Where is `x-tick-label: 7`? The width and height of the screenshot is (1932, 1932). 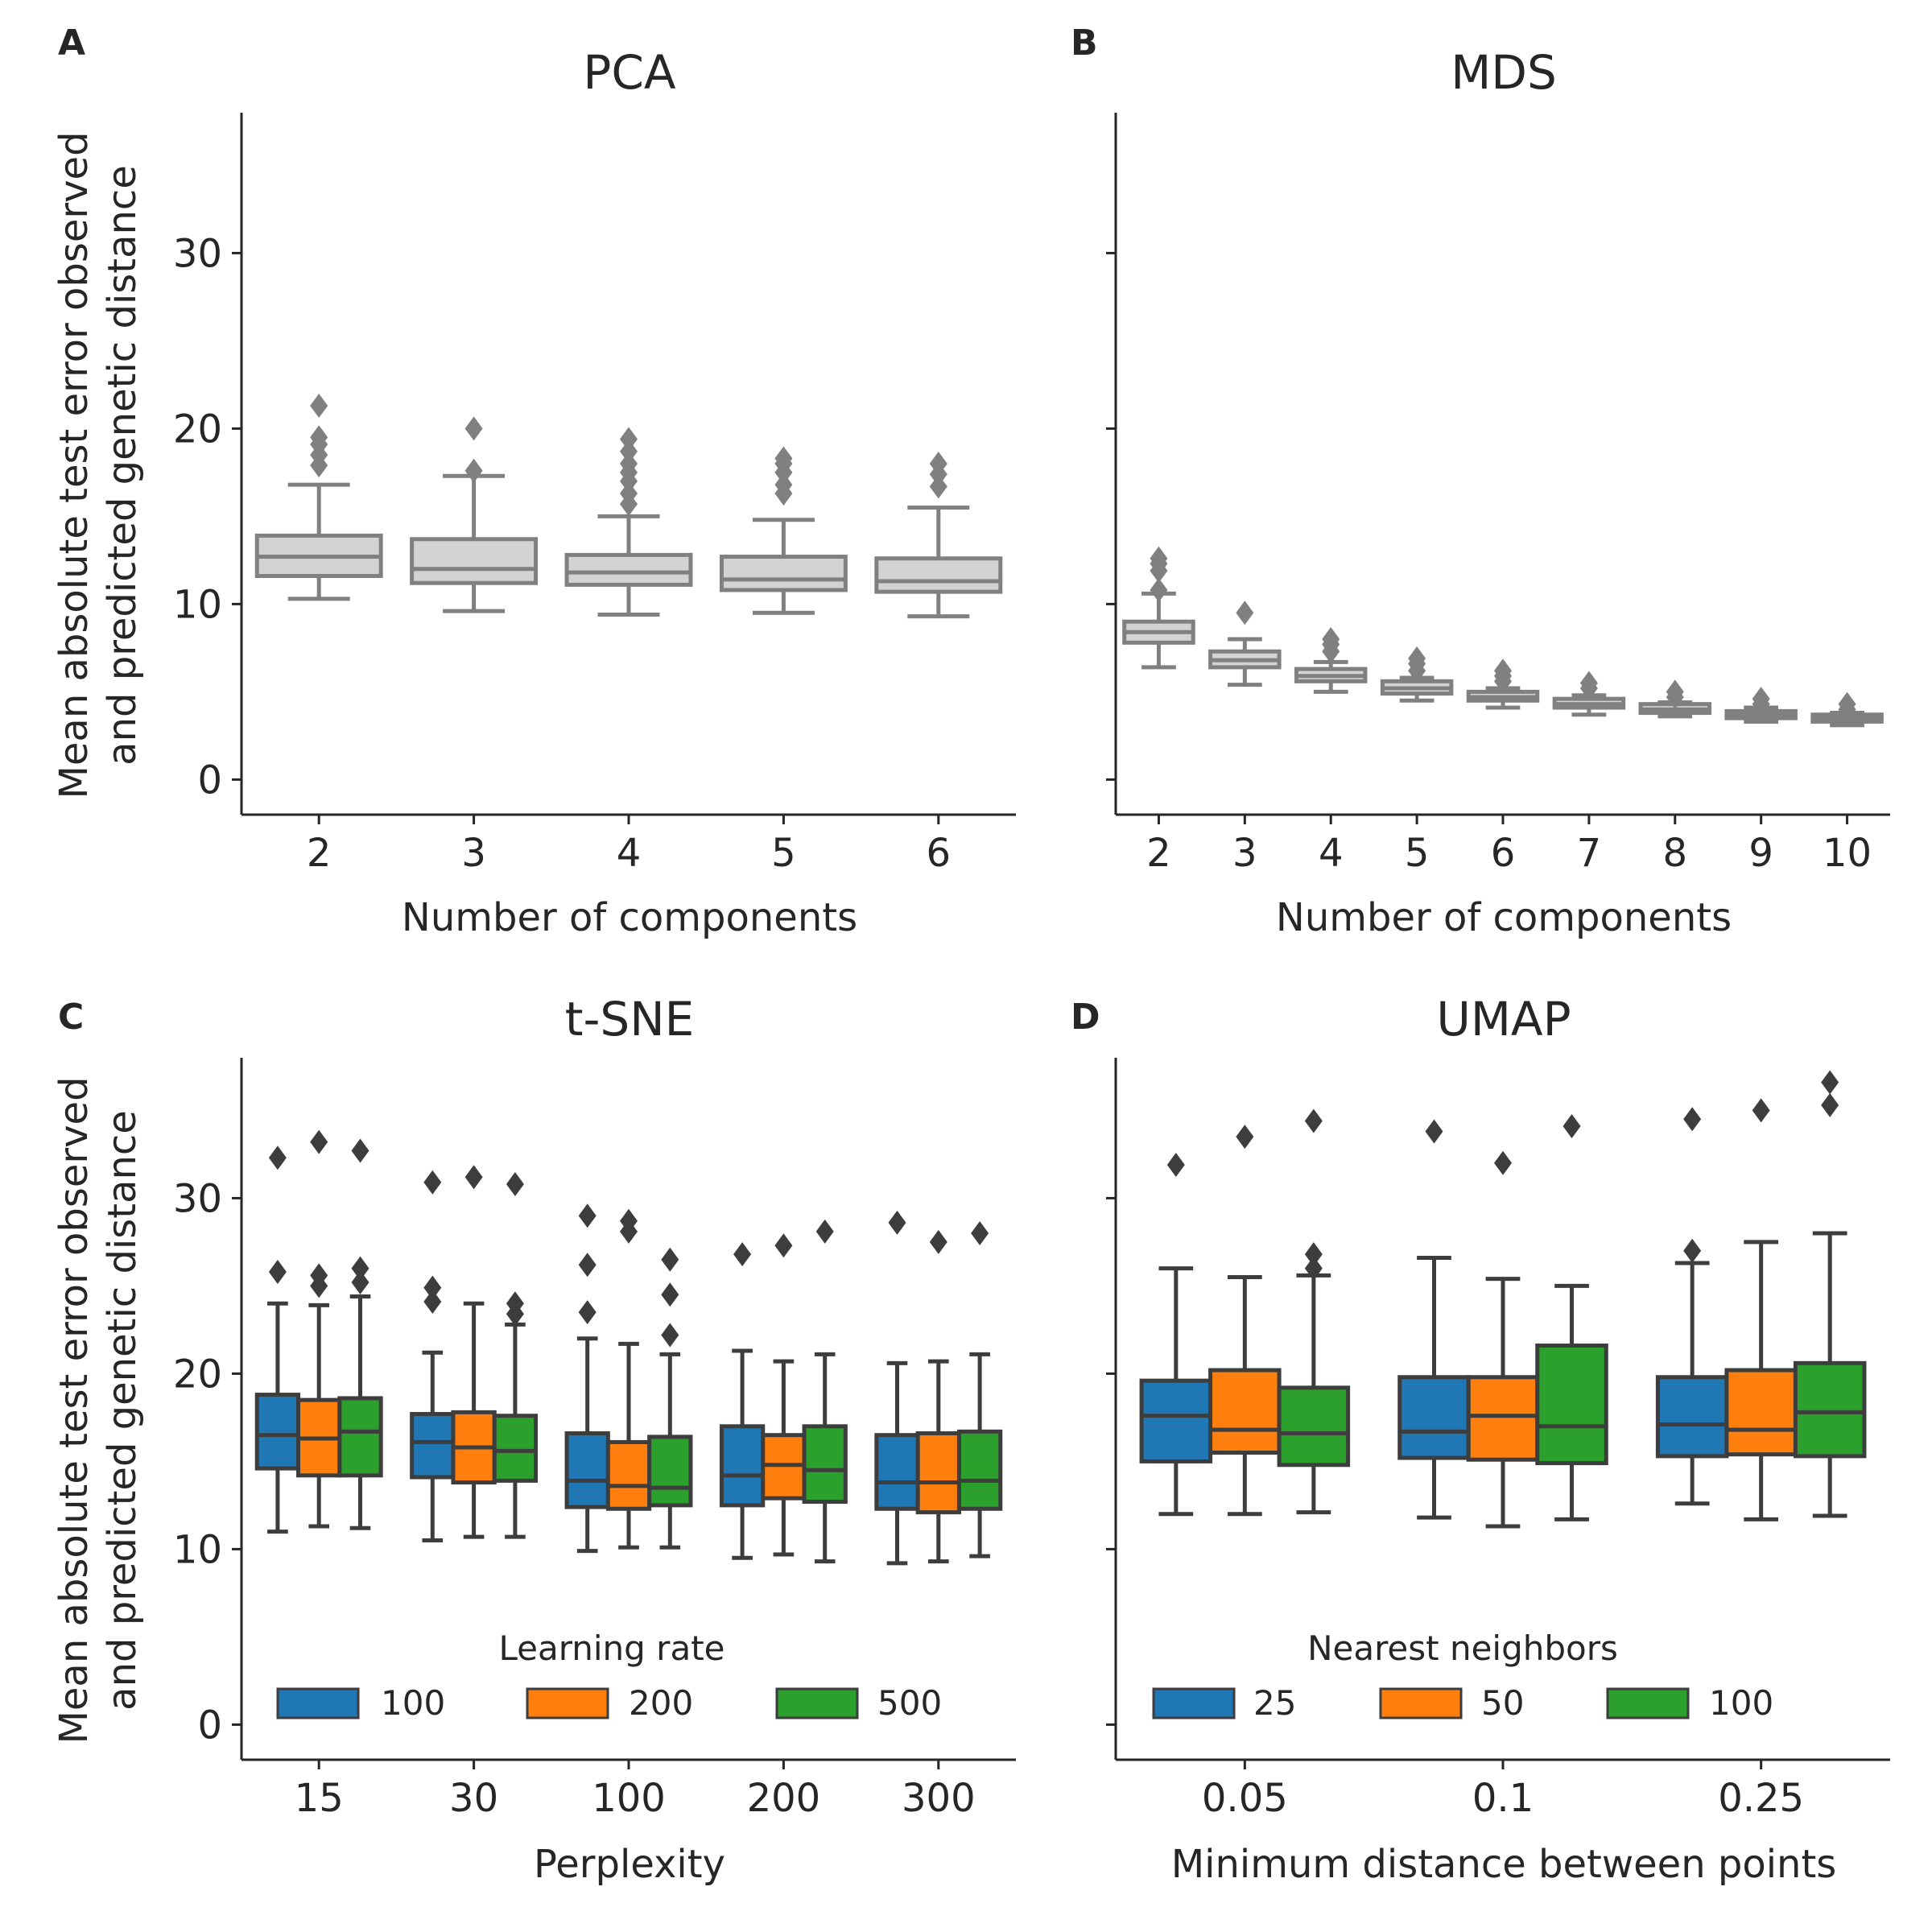
x-tick-label: 7 is located at coordinates (1589, 853).